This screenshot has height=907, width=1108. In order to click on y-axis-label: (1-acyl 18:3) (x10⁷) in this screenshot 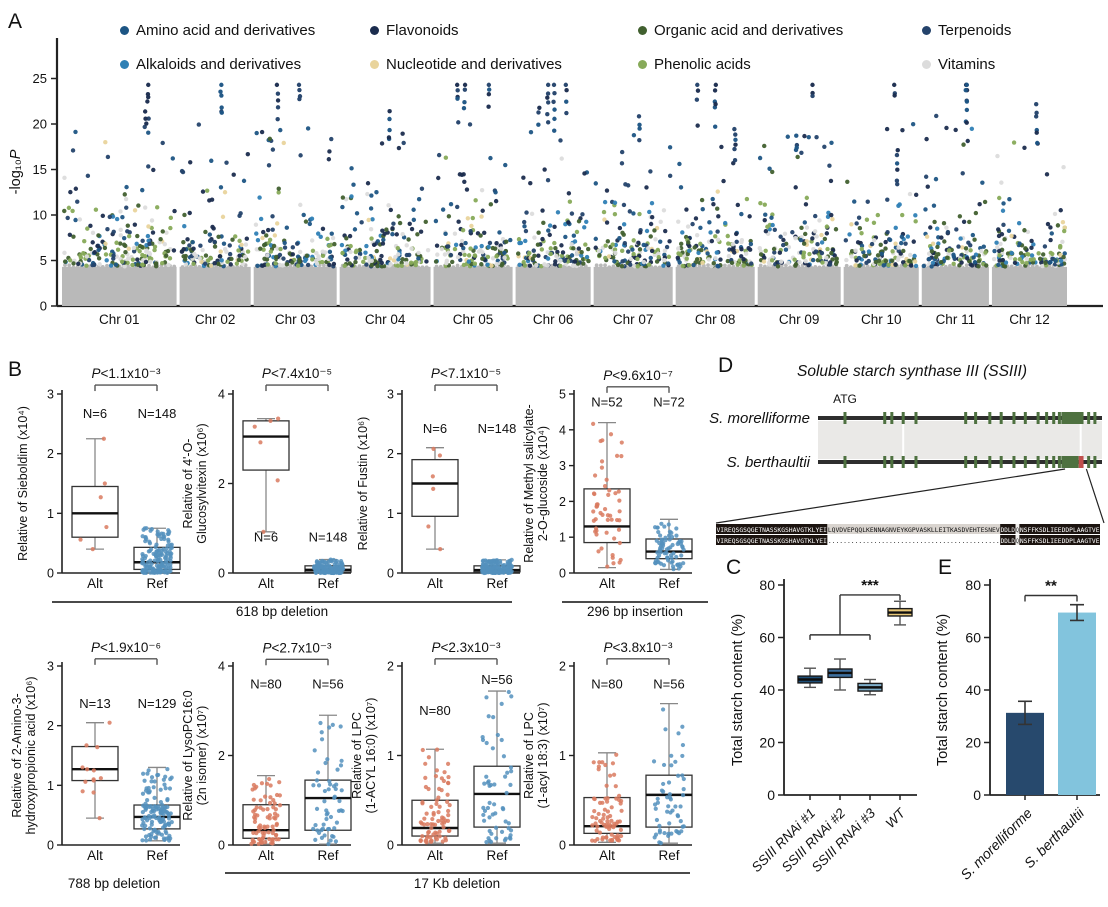, I will do `click(543, 756)`.